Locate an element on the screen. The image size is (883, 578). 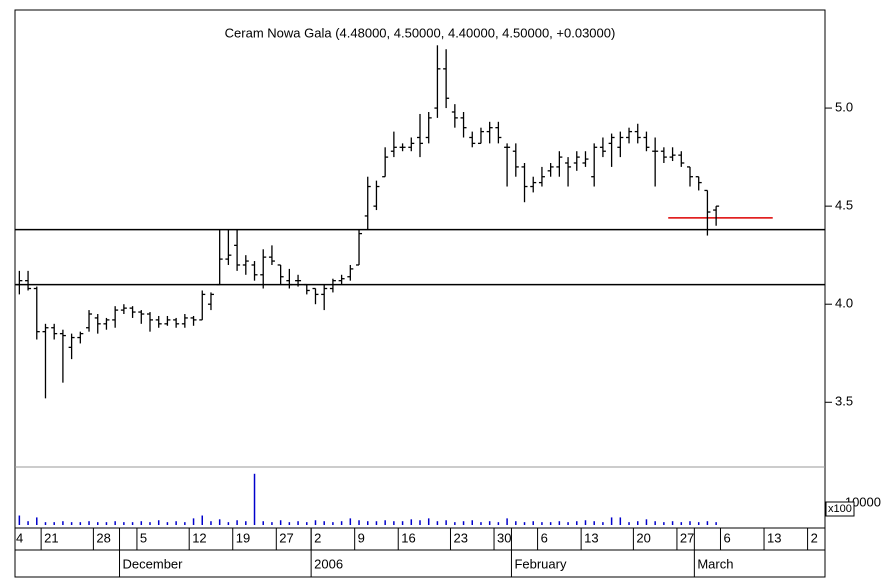
x-tick-label: 12 is located at coordinates (199, 537).